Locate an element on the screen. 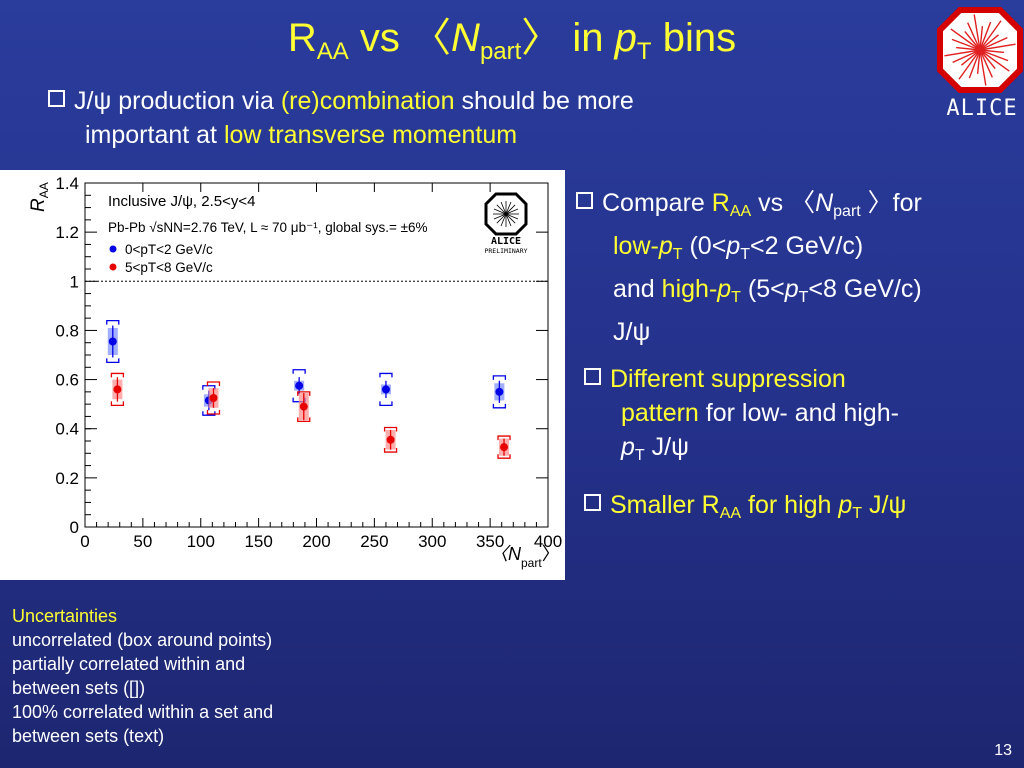  legend-label: 5<pT<8 GeV/c is located at coordinates (169, 267).